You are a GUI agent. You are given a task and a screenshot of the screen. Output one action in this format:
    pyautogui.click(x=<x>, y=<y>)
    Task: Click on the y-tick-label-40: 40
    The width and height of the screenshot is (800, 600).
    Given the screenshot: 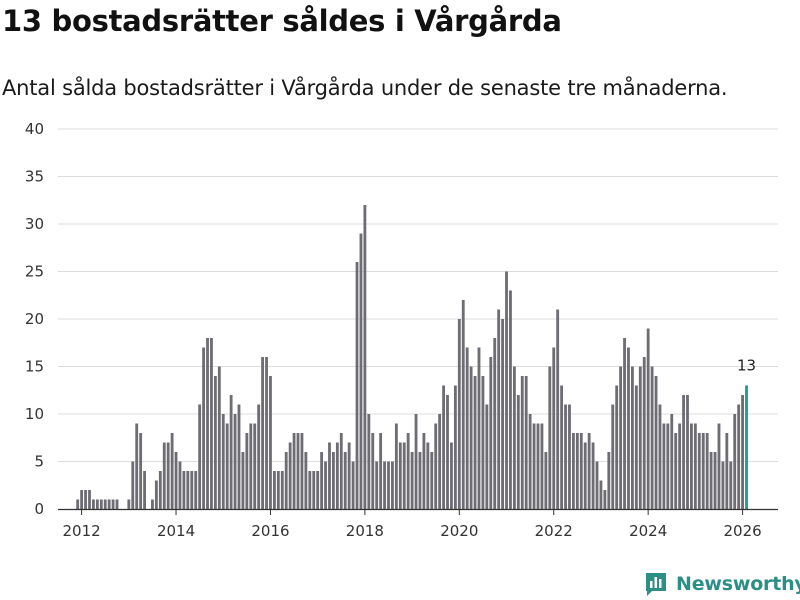 What is the action you would take?
    pyautogui.click(x=34, y=129)
    